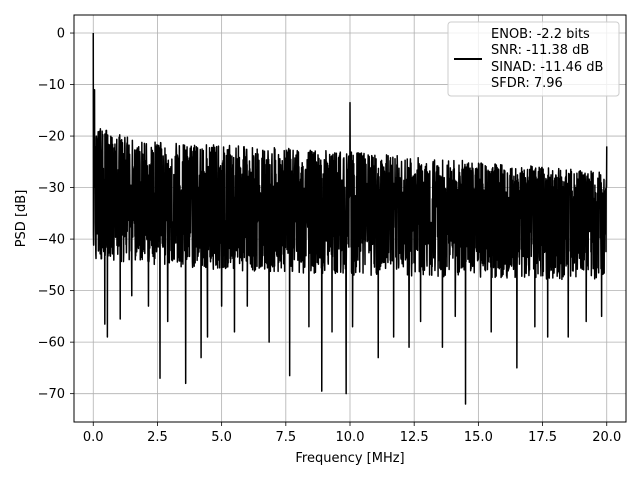 The width and height of the screenshot is (640, 480). I want to click on x-tick-label: 15.0, so click(478, 437).